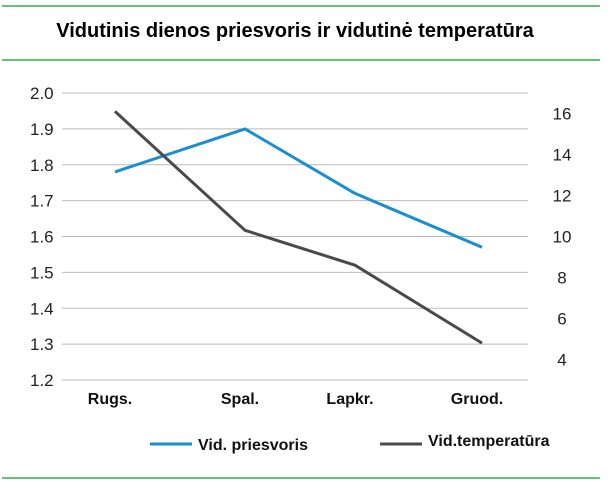  I want to click on left-tick-label: 1.4, so click(42, 308).